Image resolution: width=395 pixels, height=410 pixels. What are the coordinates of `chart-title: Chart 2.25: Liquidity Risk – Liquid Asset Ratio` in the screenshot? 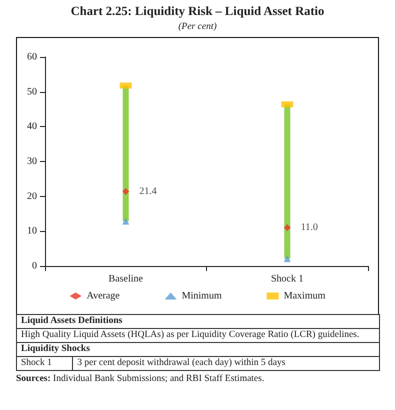 It's located at (198, 11).